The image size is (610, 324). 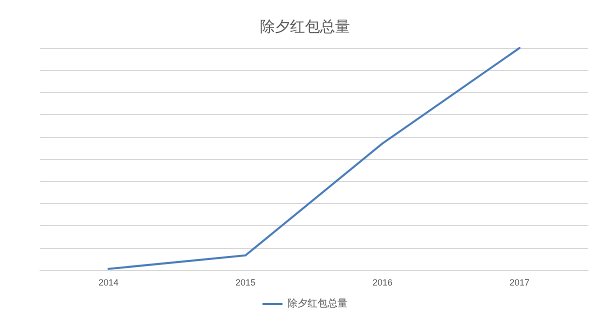 I want to click on legend-label: 除夕红包总量, so click(x=318, y=304).